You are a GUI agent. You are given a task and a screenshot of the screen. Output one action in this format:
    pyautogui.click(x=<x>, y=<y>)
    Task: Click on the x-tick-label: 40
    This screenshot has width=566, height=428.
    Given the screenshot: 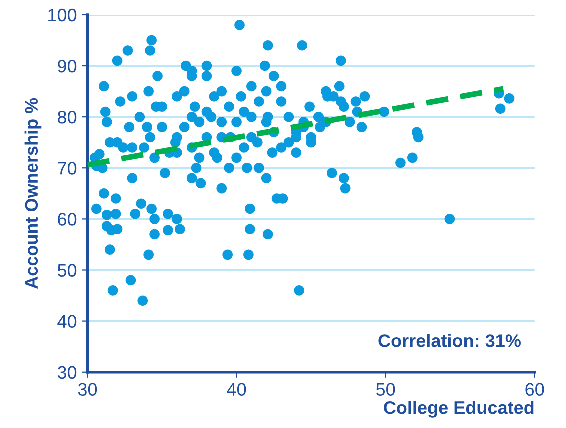 What is the action you would take?
    pyautogui.click(x=236, y=389)
    